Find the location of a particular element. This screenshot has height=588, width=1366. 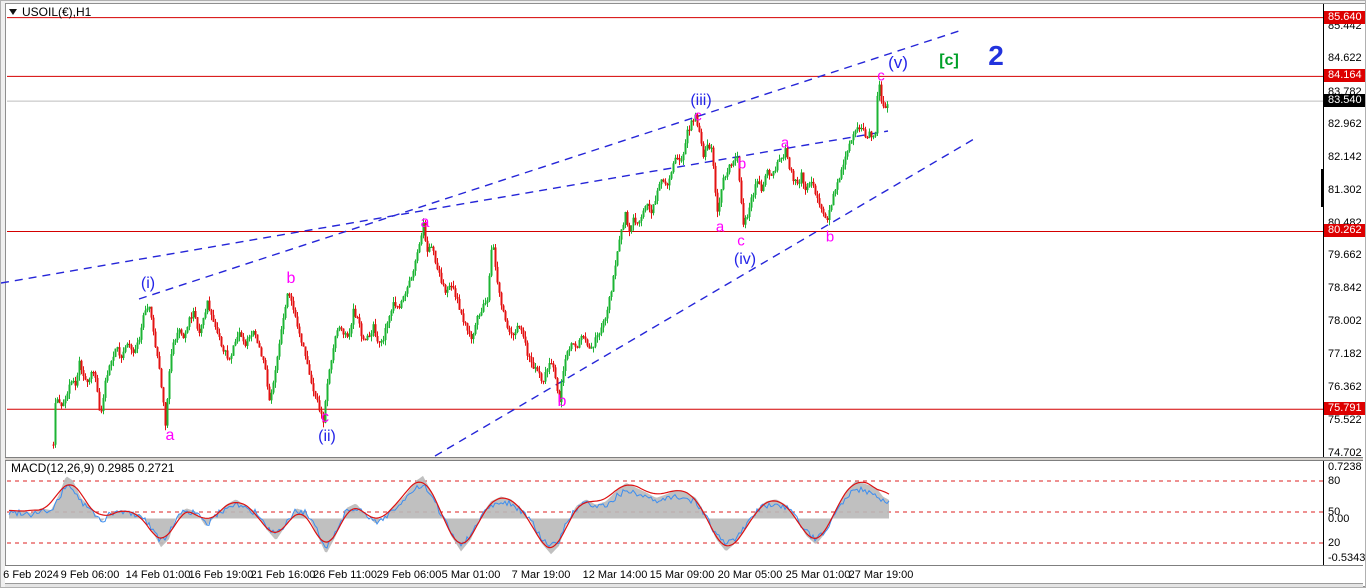

time-axis-label: 14 Feb 01:00 is located at coordinates (158, 575).